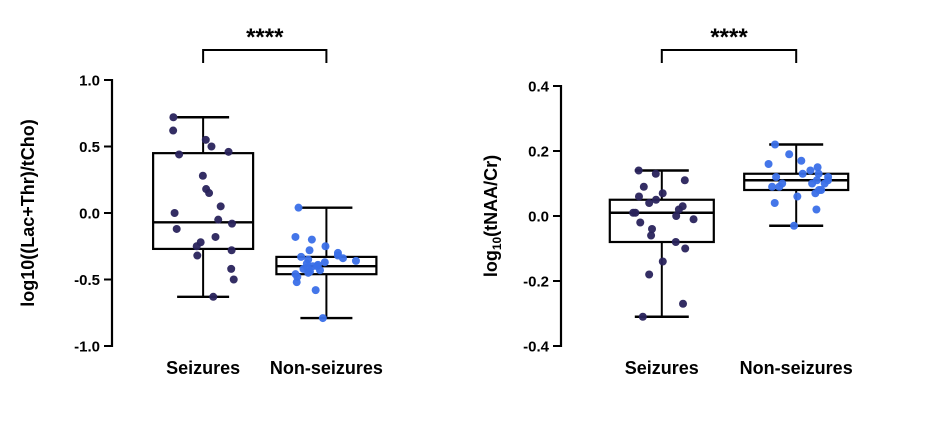 This screenshot has height=421, width=950. What do you see at coordinates (538, 152) in the screenshot?
I see `y-tick-label: 0.2` at bounding box center [538, 152].